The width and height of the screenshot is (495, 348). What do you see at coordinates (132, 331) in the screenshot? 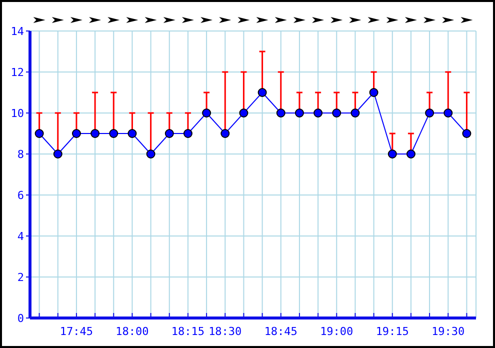
I see `x-tick-label: 18:00` at bounding box center [132, 331].